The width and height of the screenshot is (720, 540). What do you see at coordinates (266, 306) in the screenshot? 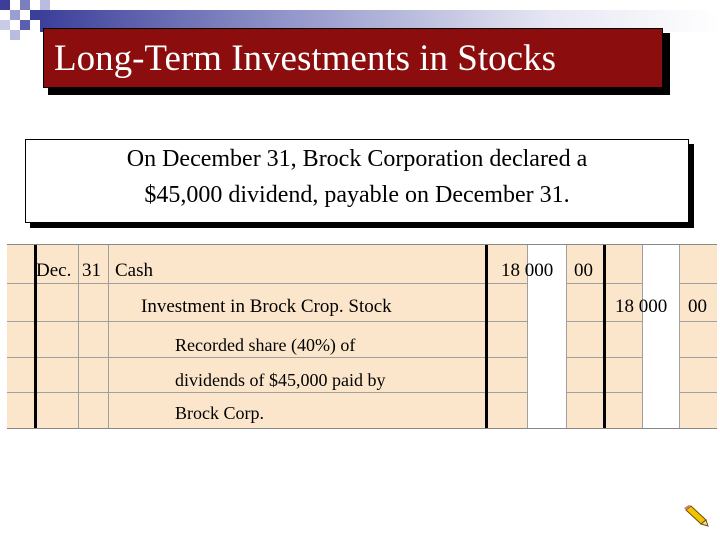
I see `credit-account: Investment in Brock Crop. Stock` at bounding box center [266, 306].